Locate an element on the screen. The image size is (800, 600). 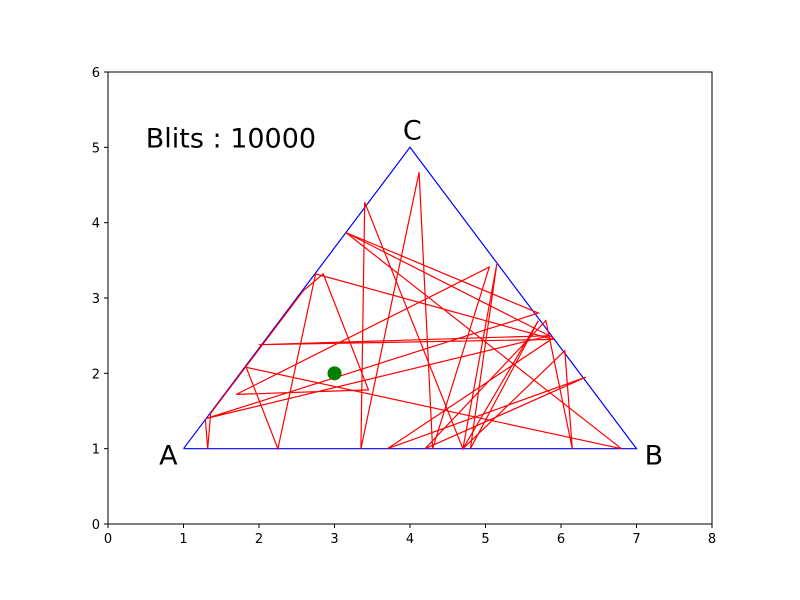
x-tick-label: 1 is located at coordinates (183, 539).